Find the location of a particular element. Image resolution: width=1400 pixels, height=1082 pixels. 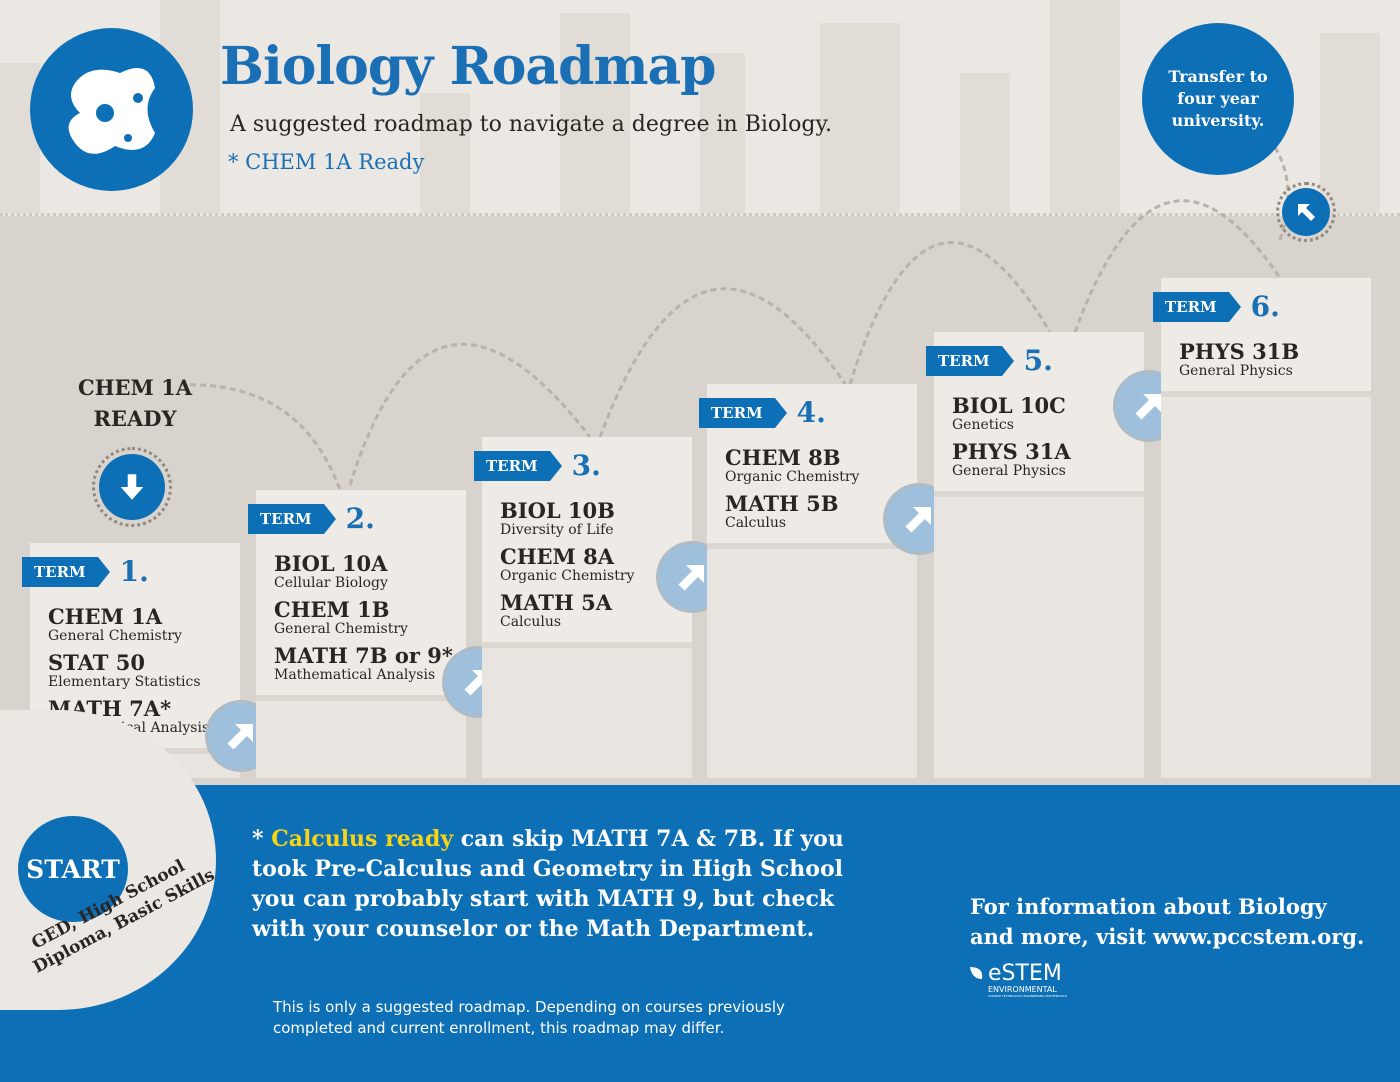

course-code: CHEM 1B is located at coordinates (332, 609).